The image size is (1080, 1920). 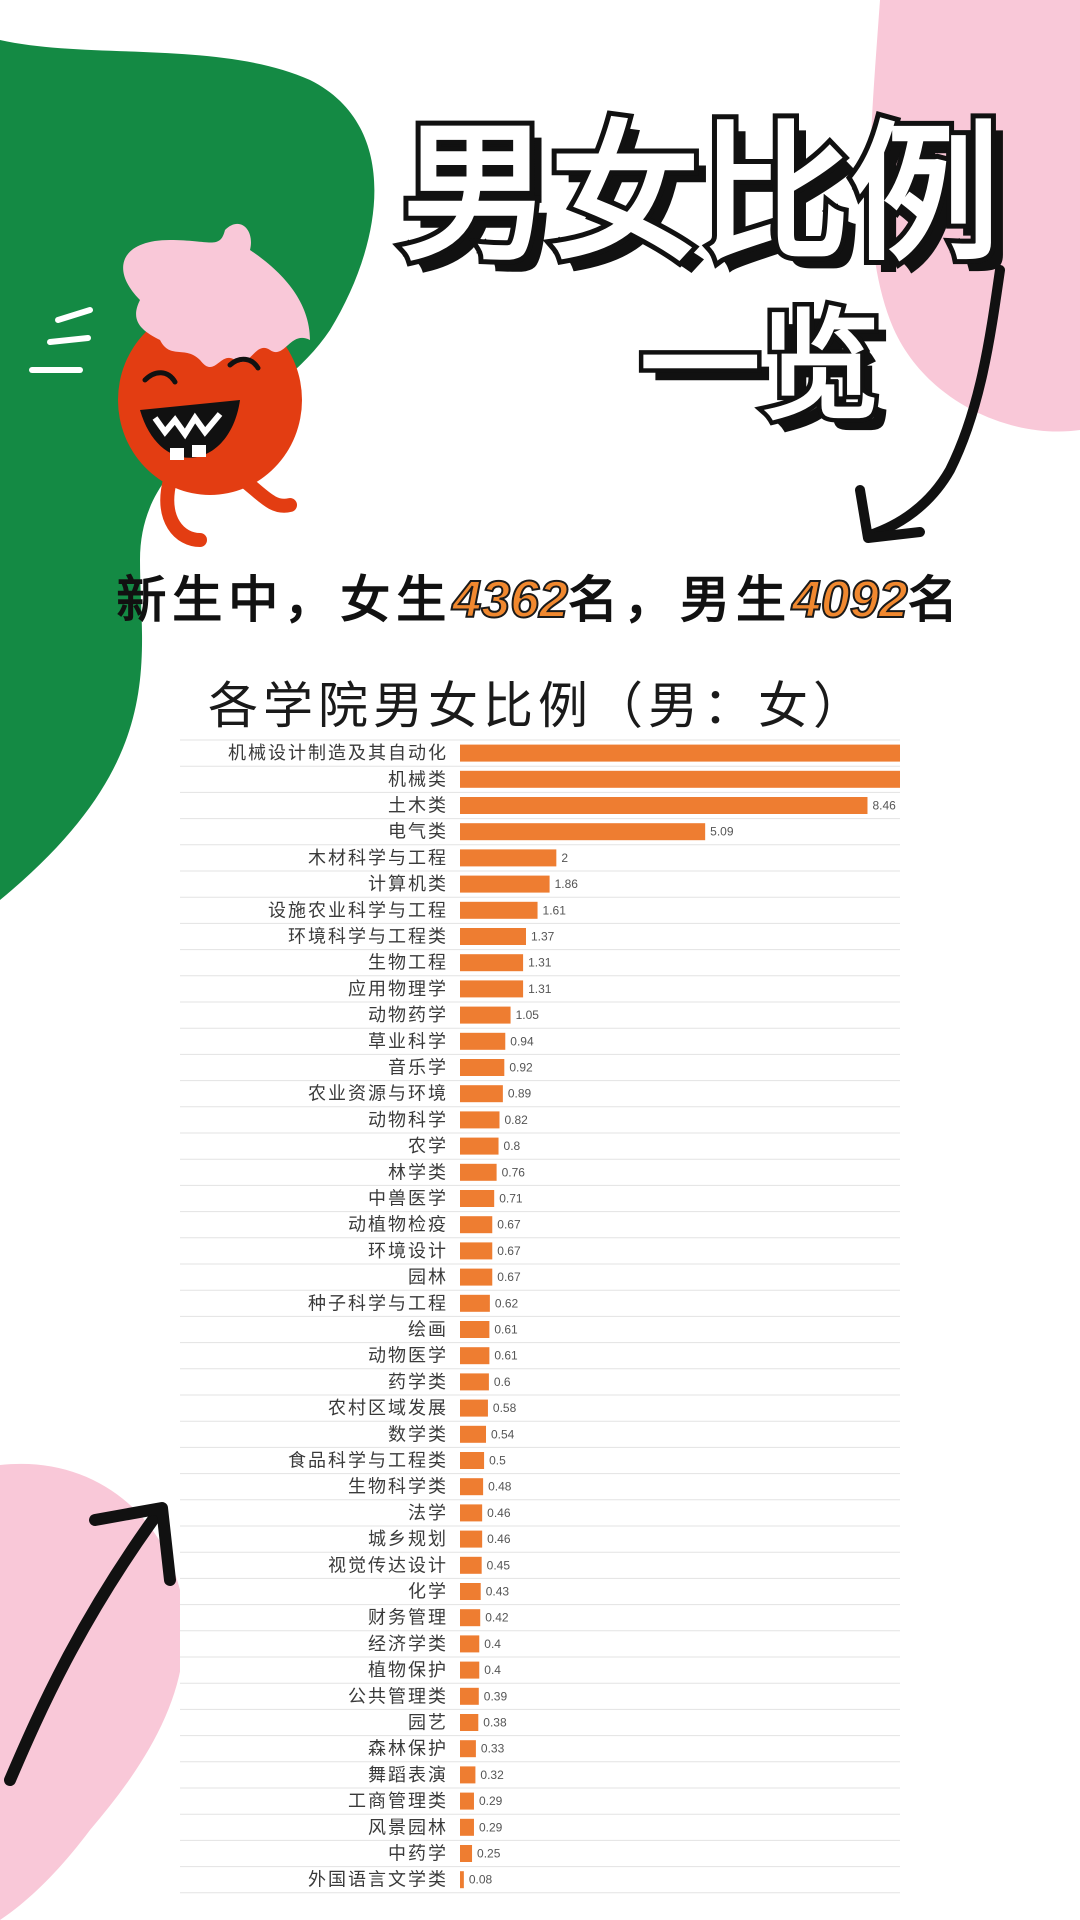 What do you see at coordinates (408, 1356) in the screenshot?
I see `category-label: 动物医学` at bounding box center [408, 1356].